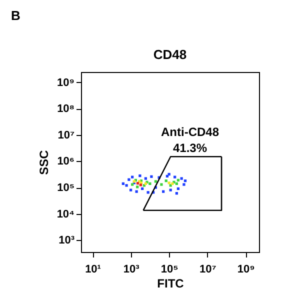 This screenshot has height=300, width=300. What do you see at coordinates (170, 54) in the screenshot?
I see `chart-title: CD48` at bounding box center [170, 54].